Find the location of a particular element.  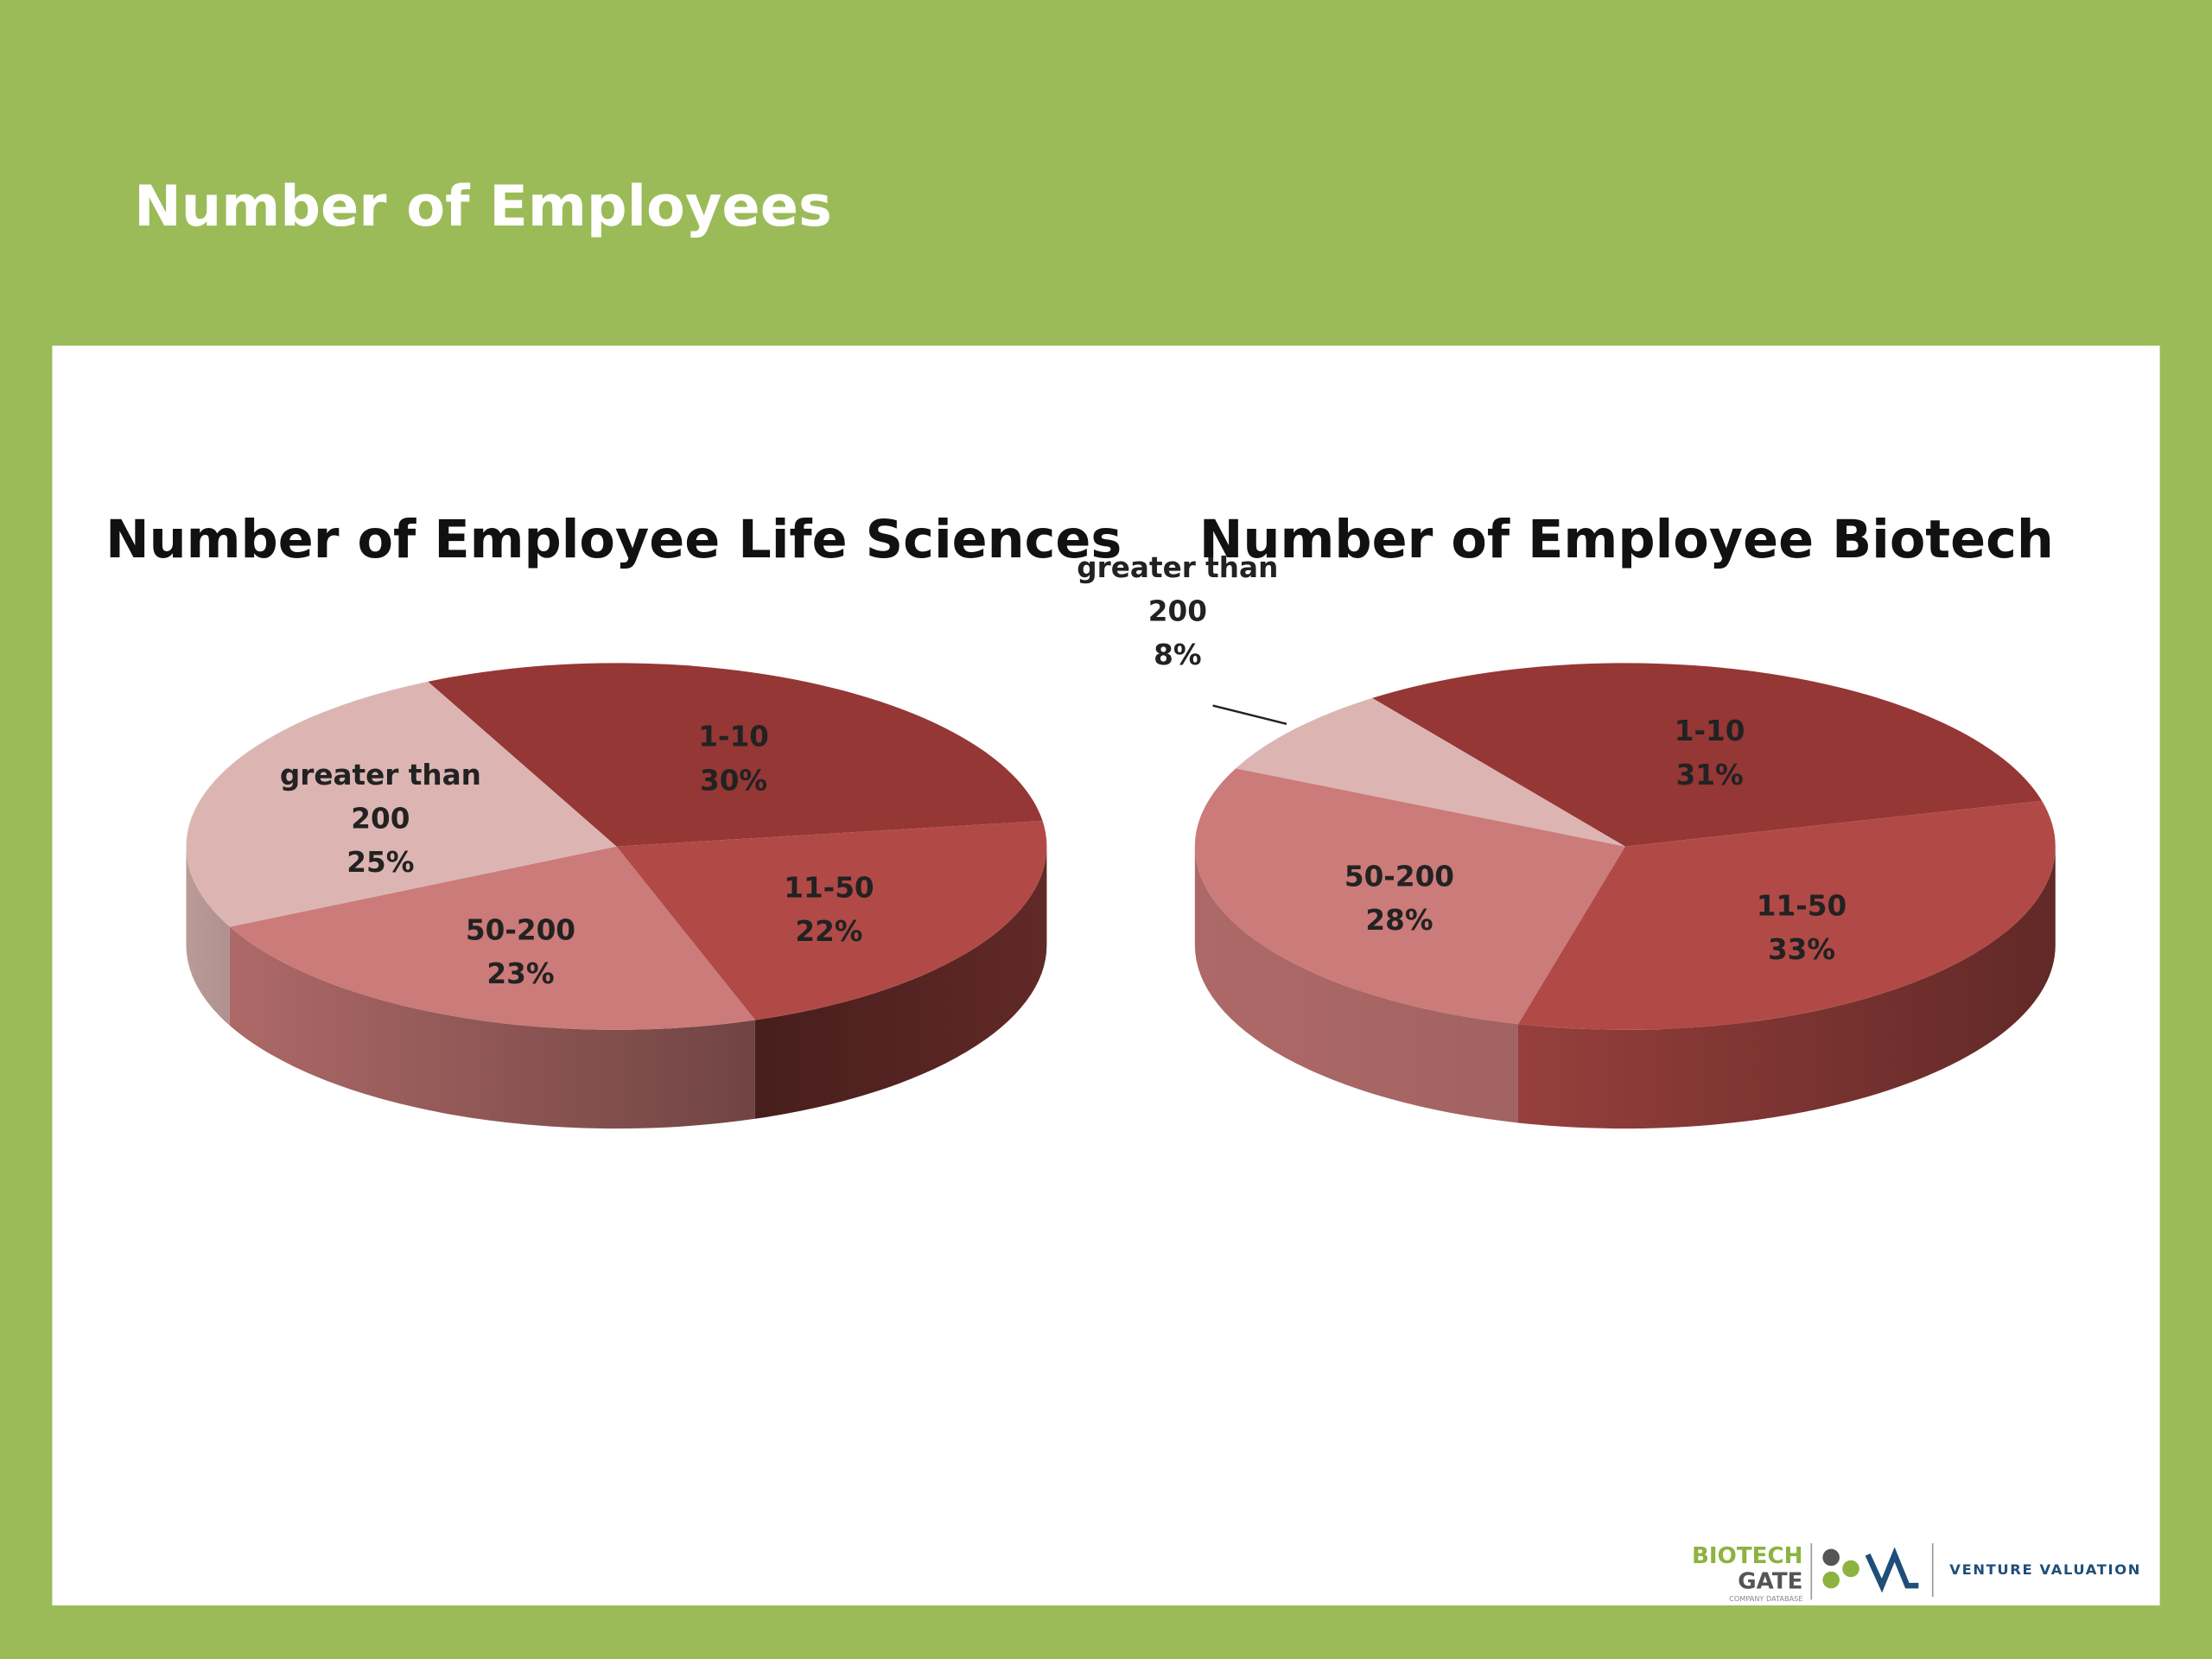

data-label: greater than 200 8% is located at coordinates (1177, 611).